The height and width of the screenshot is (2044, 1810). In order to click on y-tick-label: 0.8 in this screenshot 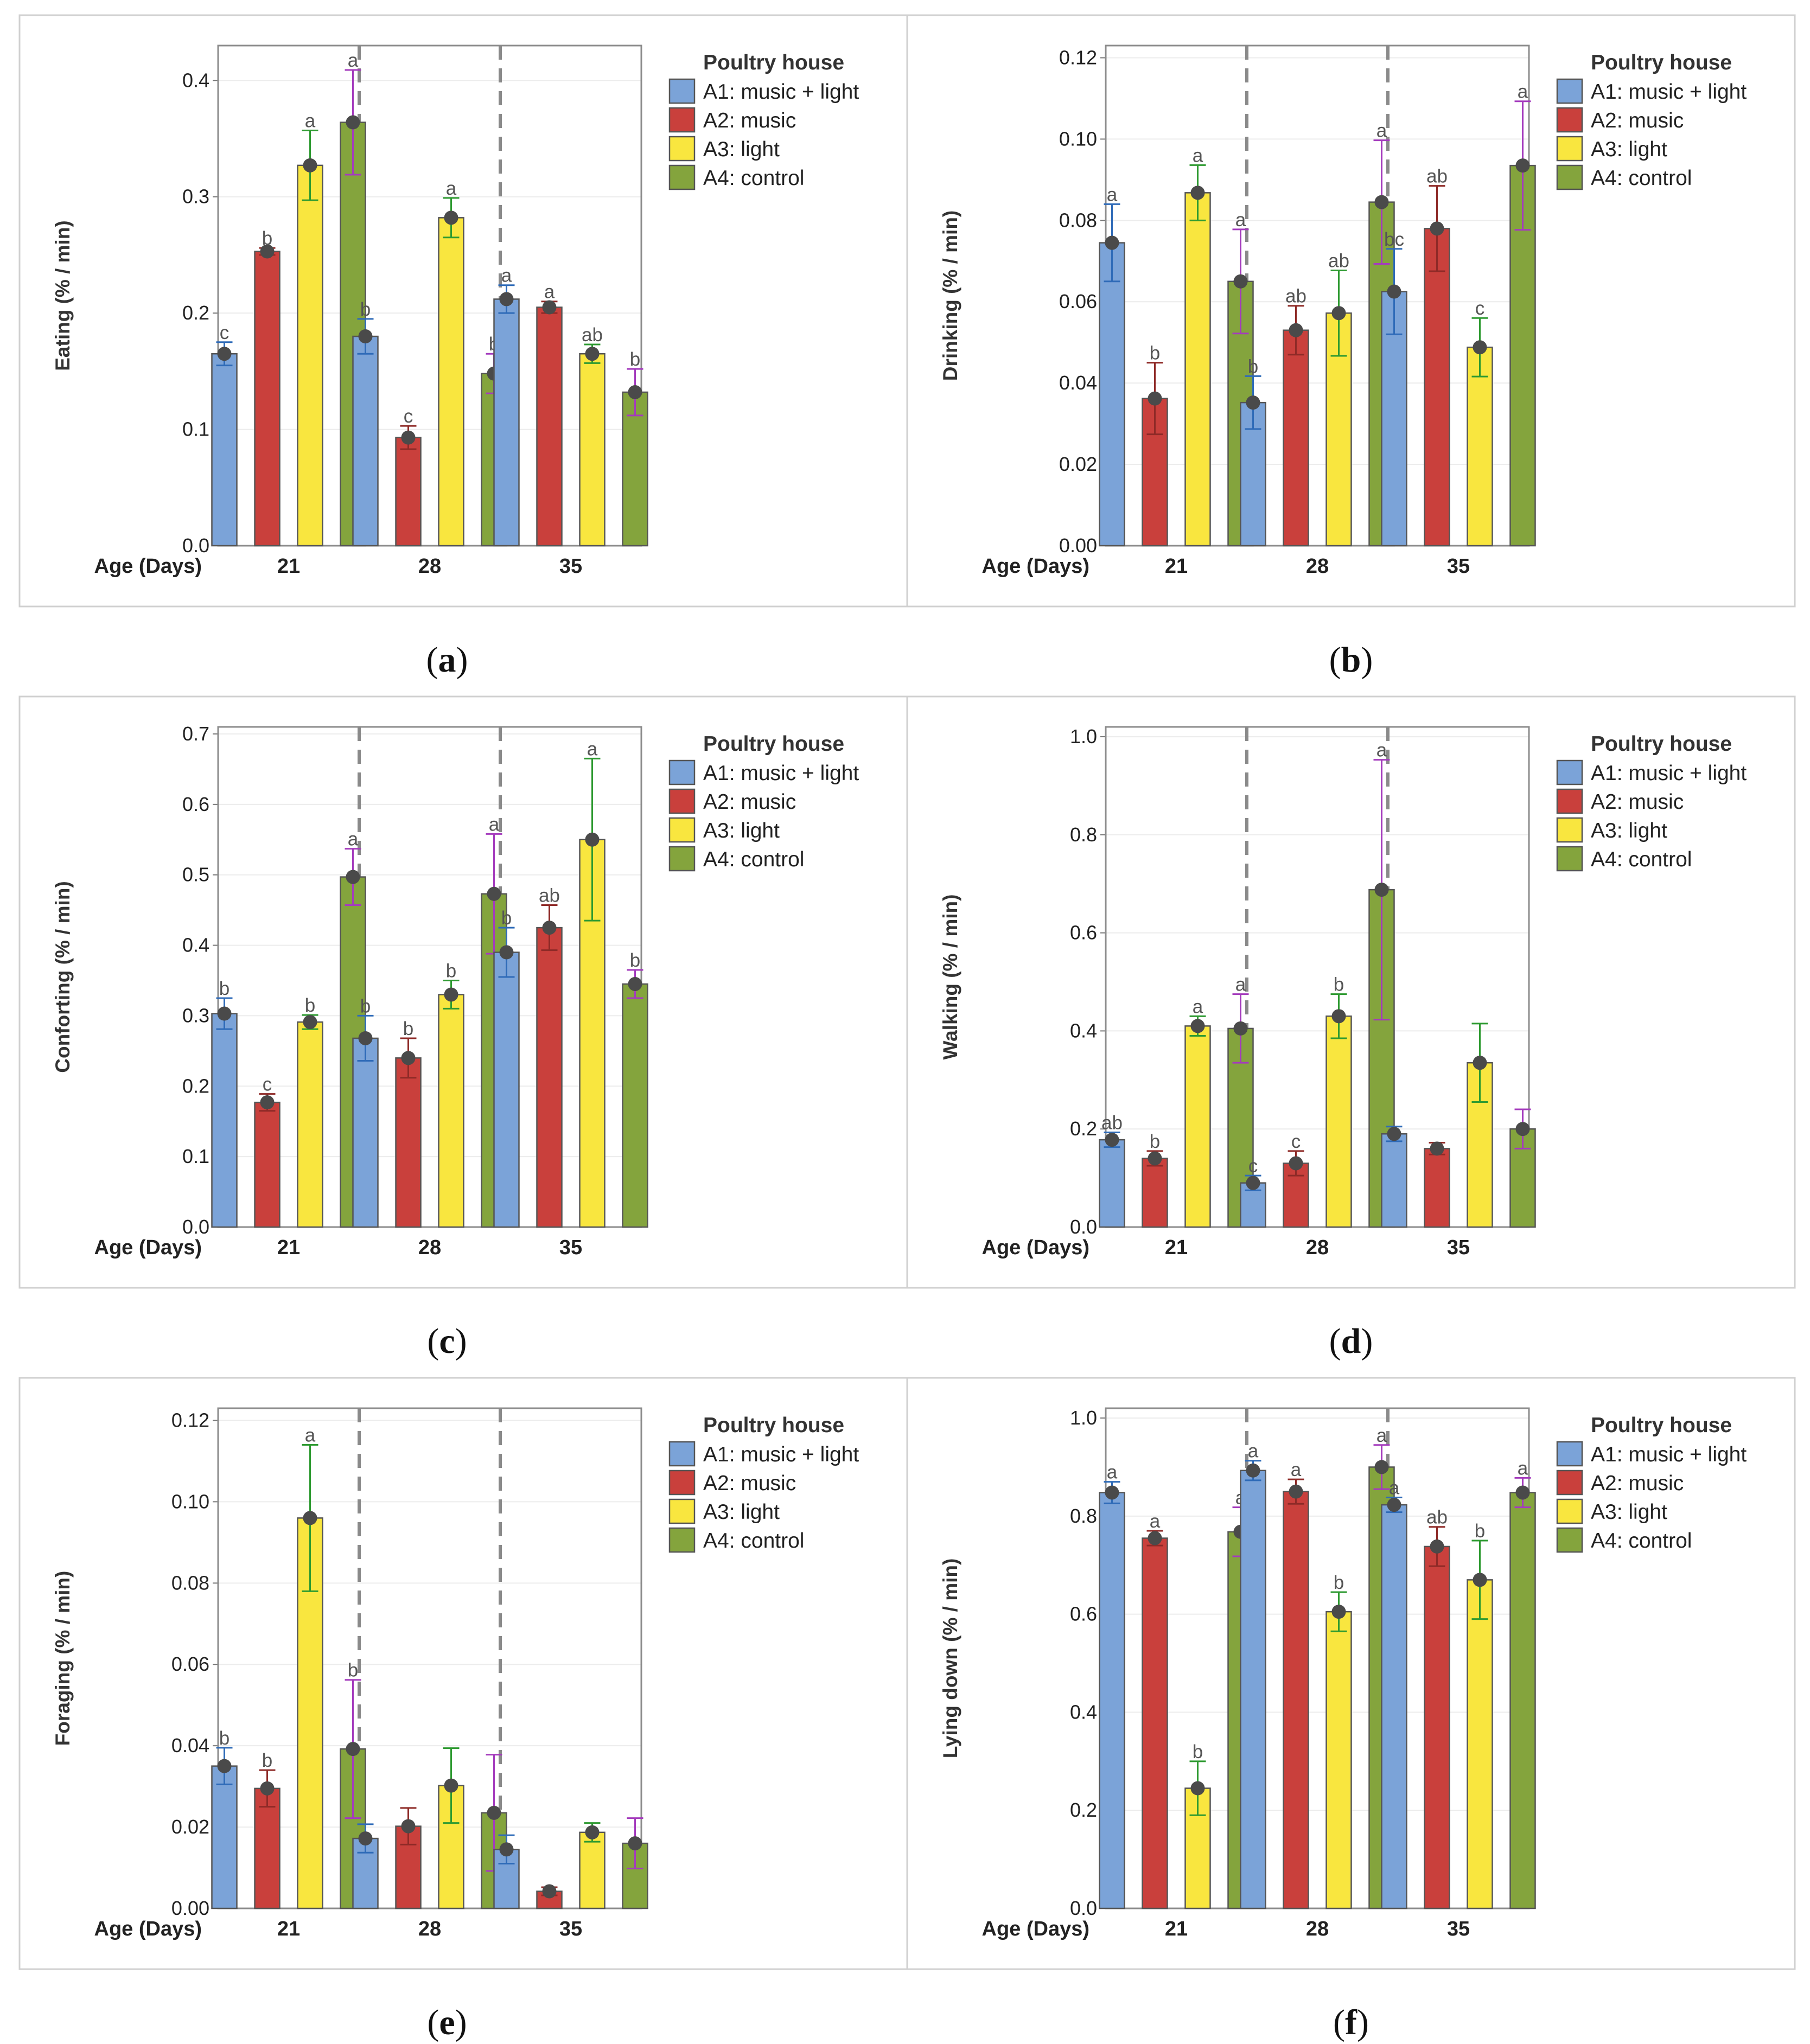, I will do `click(1083, 1516)`.